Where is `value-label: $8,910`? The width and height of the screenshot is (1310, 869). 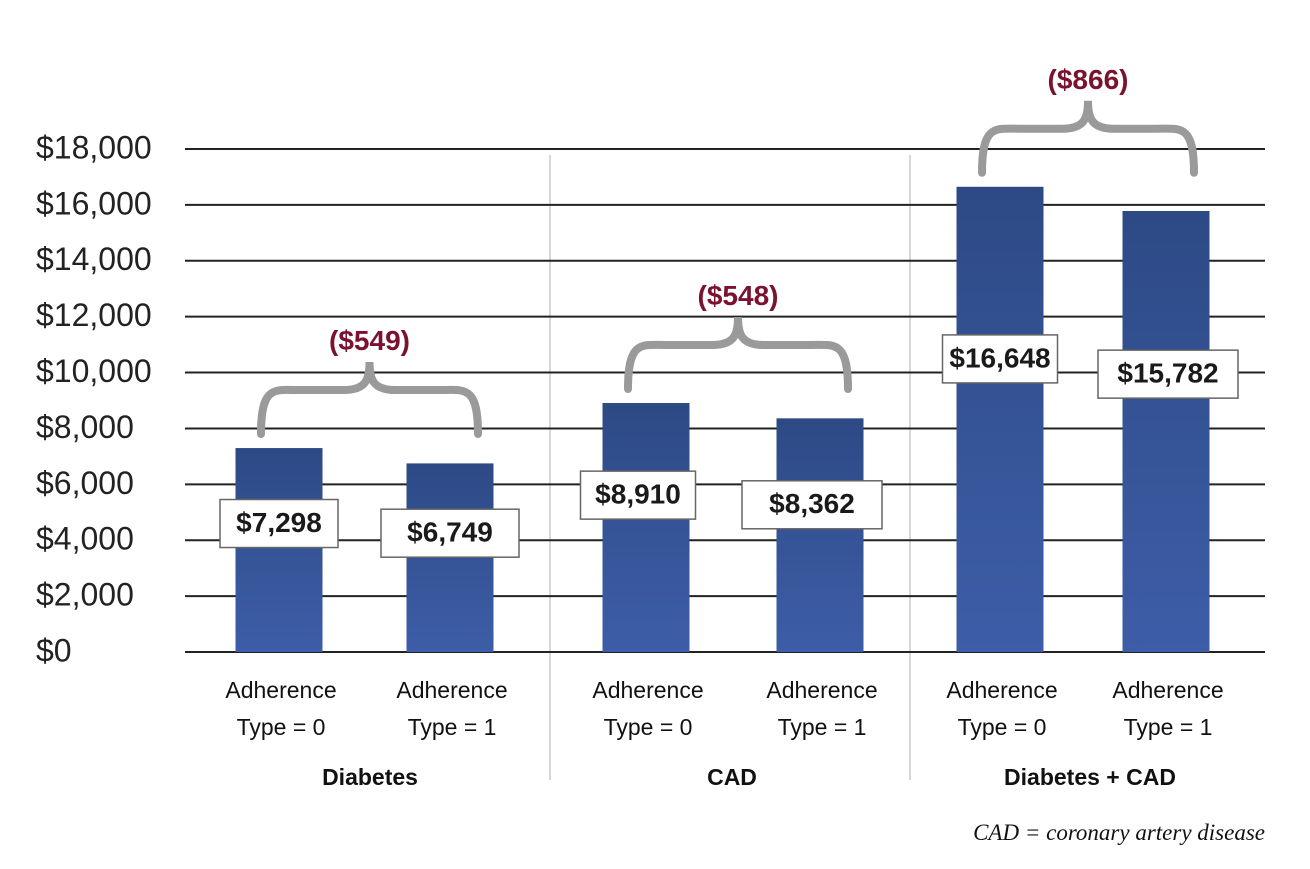
value-label: $8,910 is located at coordinates (638, 494).